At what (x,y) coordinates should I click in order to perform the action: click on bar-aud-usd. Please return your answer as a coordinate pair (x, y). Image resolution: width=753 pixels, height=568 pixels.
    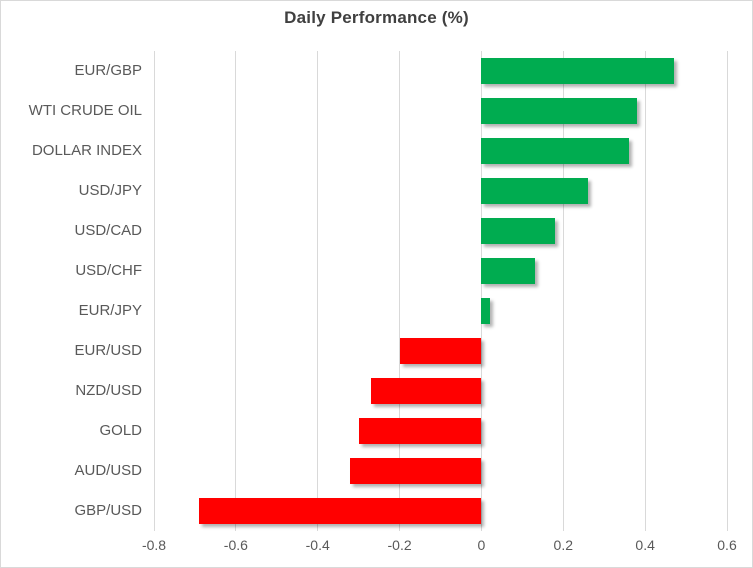
    Looking at the image, I should click on (416, 471).